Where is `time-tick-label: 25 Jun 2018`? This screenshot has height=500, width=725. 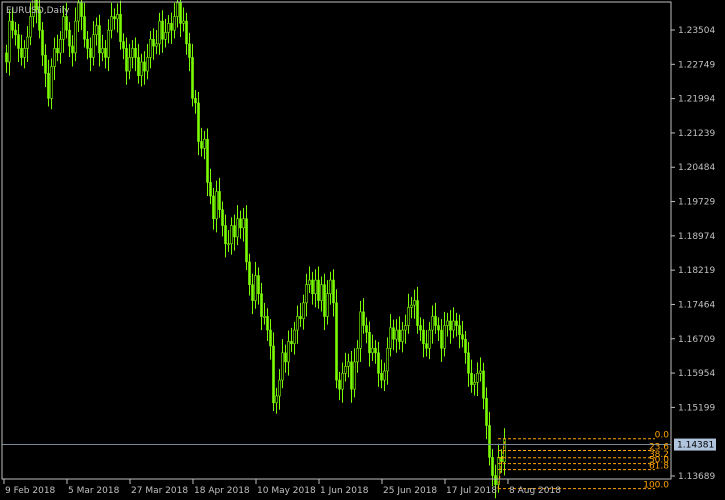 time-tick-label: 25 Jun 2018 is located at coordinates (410, 491).